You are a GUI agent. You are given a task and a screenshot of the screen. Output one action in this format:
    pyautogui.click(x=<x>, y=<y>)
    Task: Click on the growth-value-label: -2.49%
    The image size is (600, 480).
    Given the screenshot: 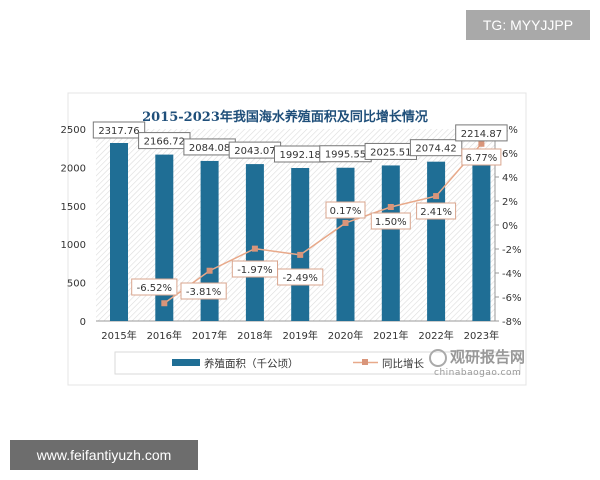 What is the action you would take?
    pyautogui.click(x=300, y=278)
    